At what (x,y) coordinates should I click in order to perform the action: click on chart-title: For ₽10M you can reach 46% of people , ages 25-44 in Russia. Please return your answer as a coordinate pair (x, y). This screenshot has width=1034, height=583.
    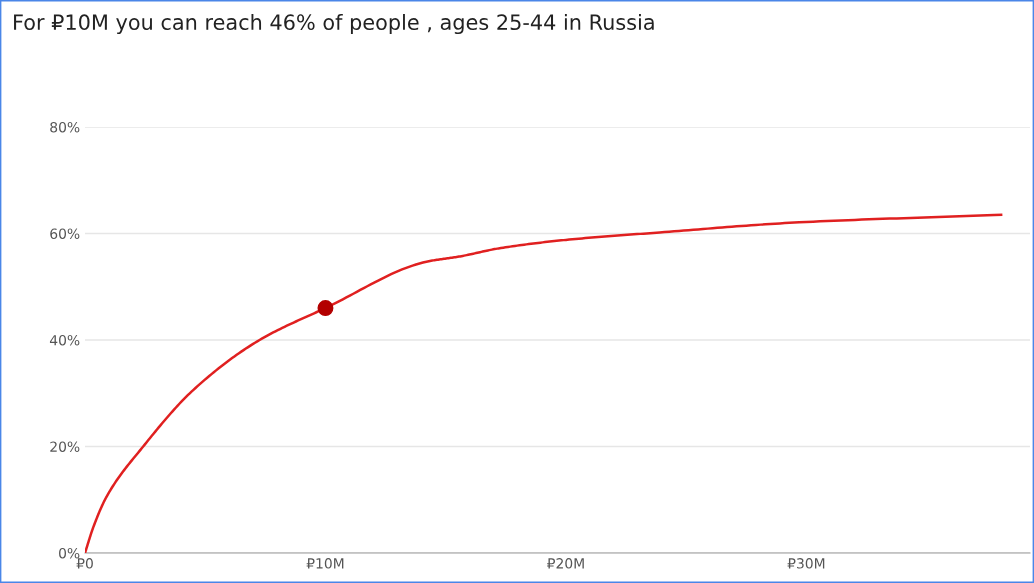
    Looking at the image, I should click on (334, 24).